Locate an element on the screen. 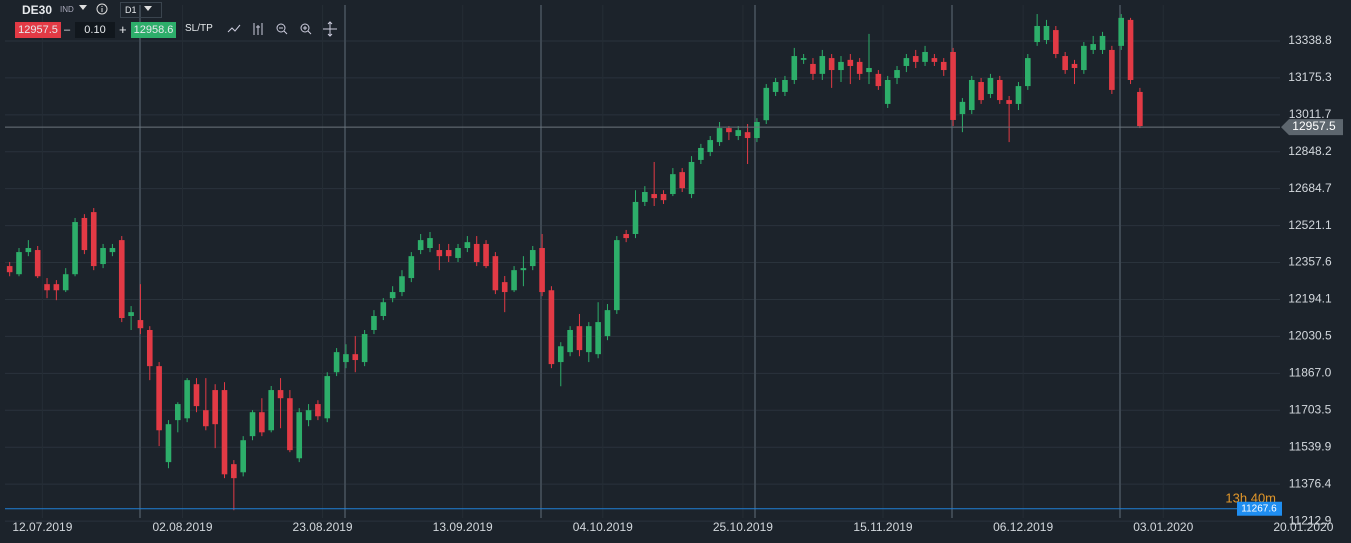 This screenshot has width=1351, height=543. line-tool is located at coordinates (234, 28).